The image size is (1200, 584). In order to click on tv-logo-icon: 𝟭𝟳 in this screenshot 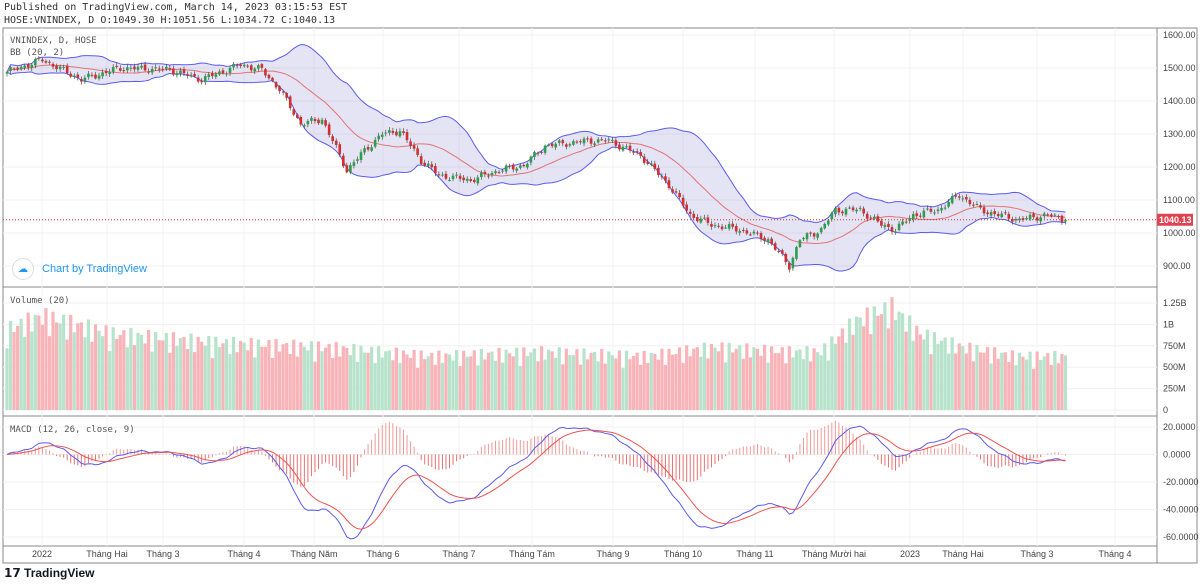, I will do `click(14, 573)`.